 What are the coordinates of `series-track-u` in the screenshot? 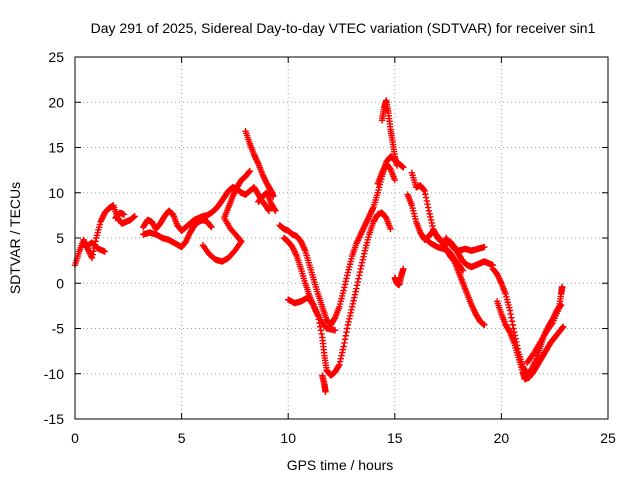 It's located at (530, 340).